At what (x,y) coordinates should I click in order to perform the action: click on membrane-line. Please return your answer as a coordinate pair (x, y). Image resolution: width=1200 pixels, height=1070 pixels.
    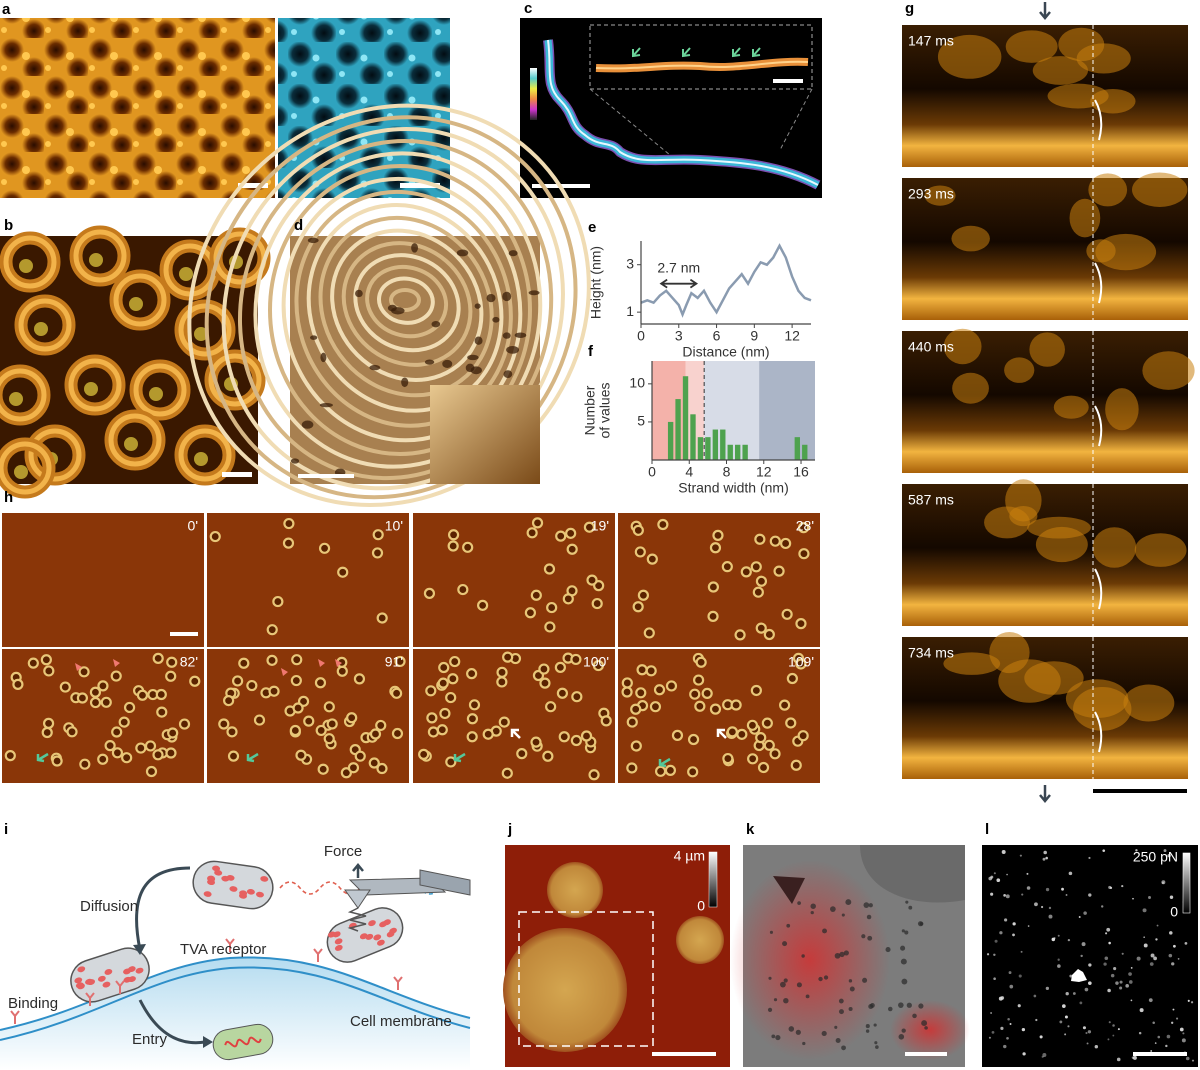
    Looking at the image, I should click on (235, 1003).